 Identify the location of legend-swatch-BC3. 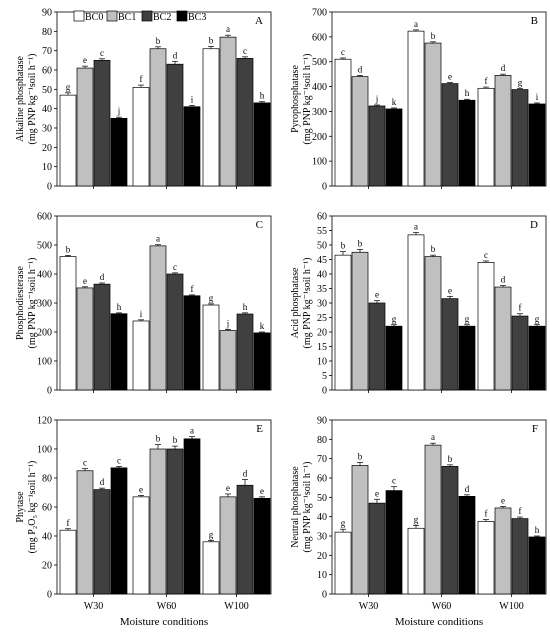
(182, 16).